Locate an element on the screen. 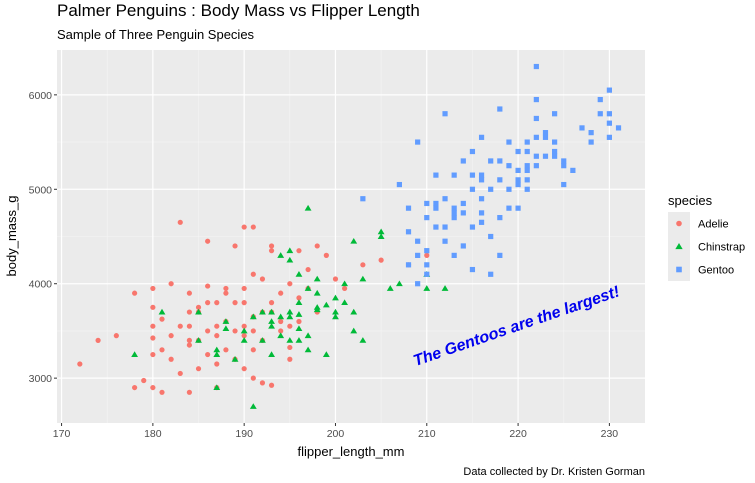 This screenshot has width=755, height=483. legend-label-gentoo: Gentoo is located at coordinates (716, 271).